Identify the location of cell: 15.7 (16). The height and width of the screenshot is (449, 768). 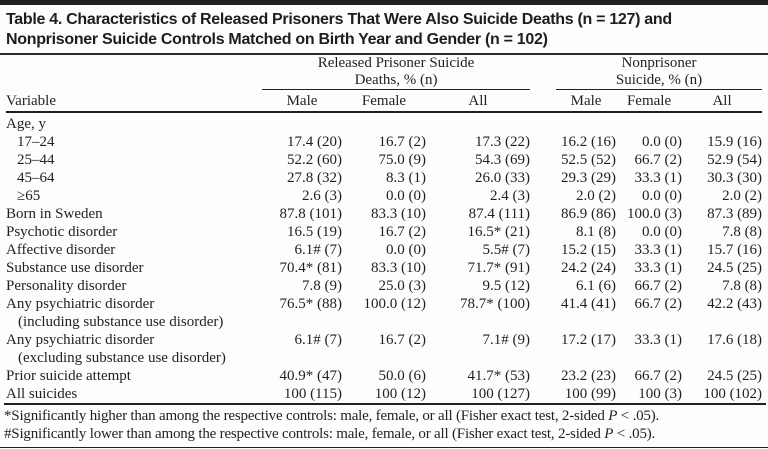
(735, 250).